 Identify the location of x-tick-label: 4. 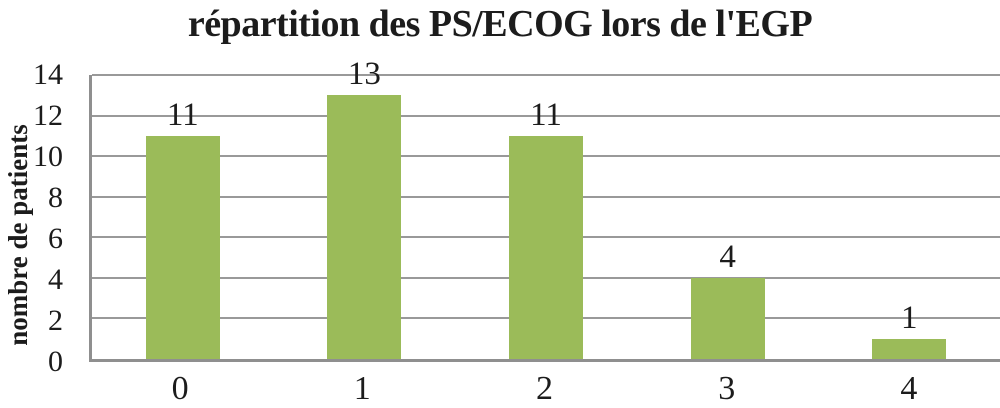
(909, 388).